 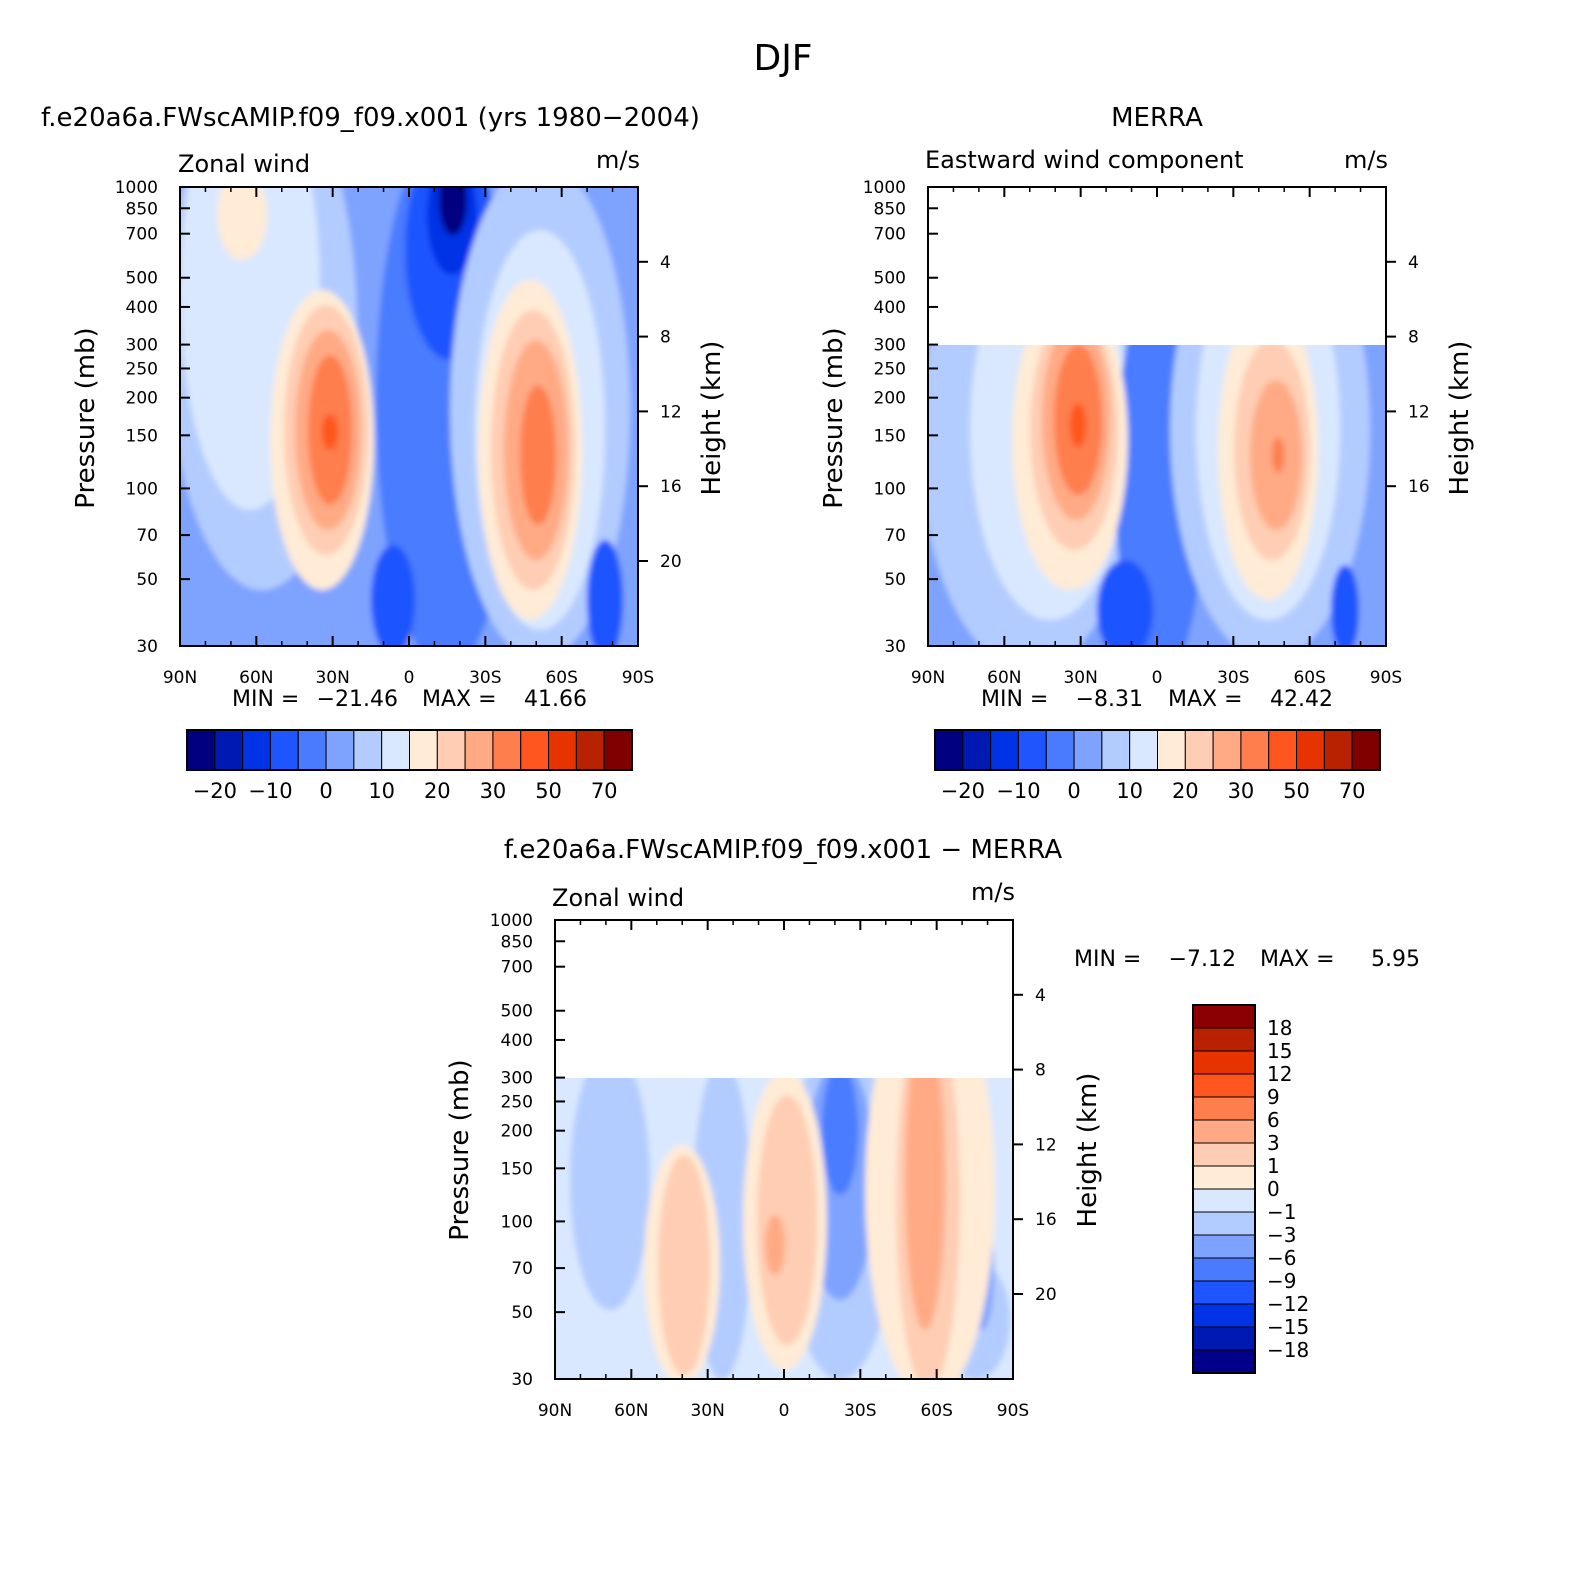 I want to click on x-axis: 90N 60N 30N 0 30S 60S 90S, so click(x=783, y=1170).